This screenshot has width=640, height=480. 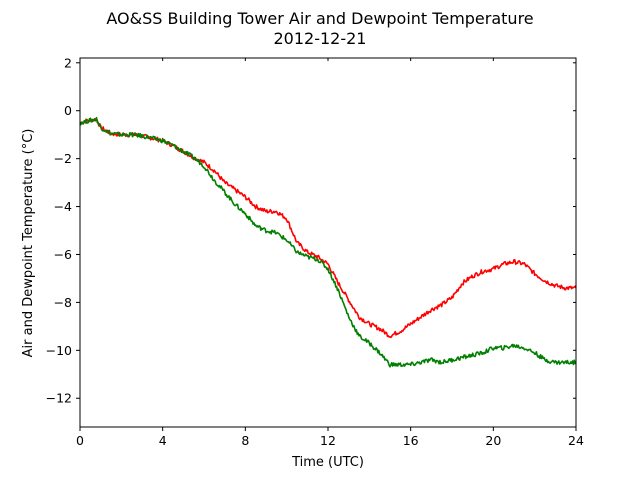 I want to click on x-tick-label: 8, so click(x=245, y=440).